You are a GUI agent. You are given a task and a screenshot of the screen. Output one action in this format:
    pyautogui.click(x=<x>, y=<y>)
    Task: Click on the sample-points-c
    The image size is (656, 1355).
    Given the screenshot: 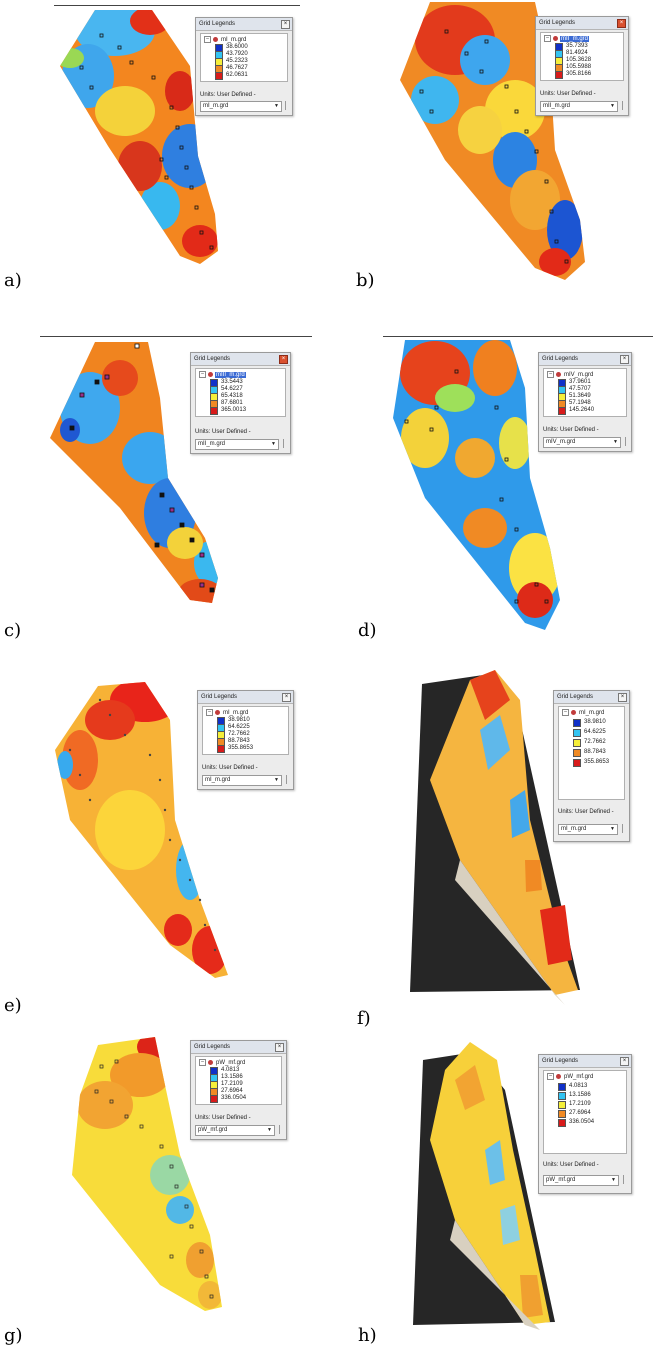 What is the action you would take?
    pyautogui.click(x=142, y=468)
    